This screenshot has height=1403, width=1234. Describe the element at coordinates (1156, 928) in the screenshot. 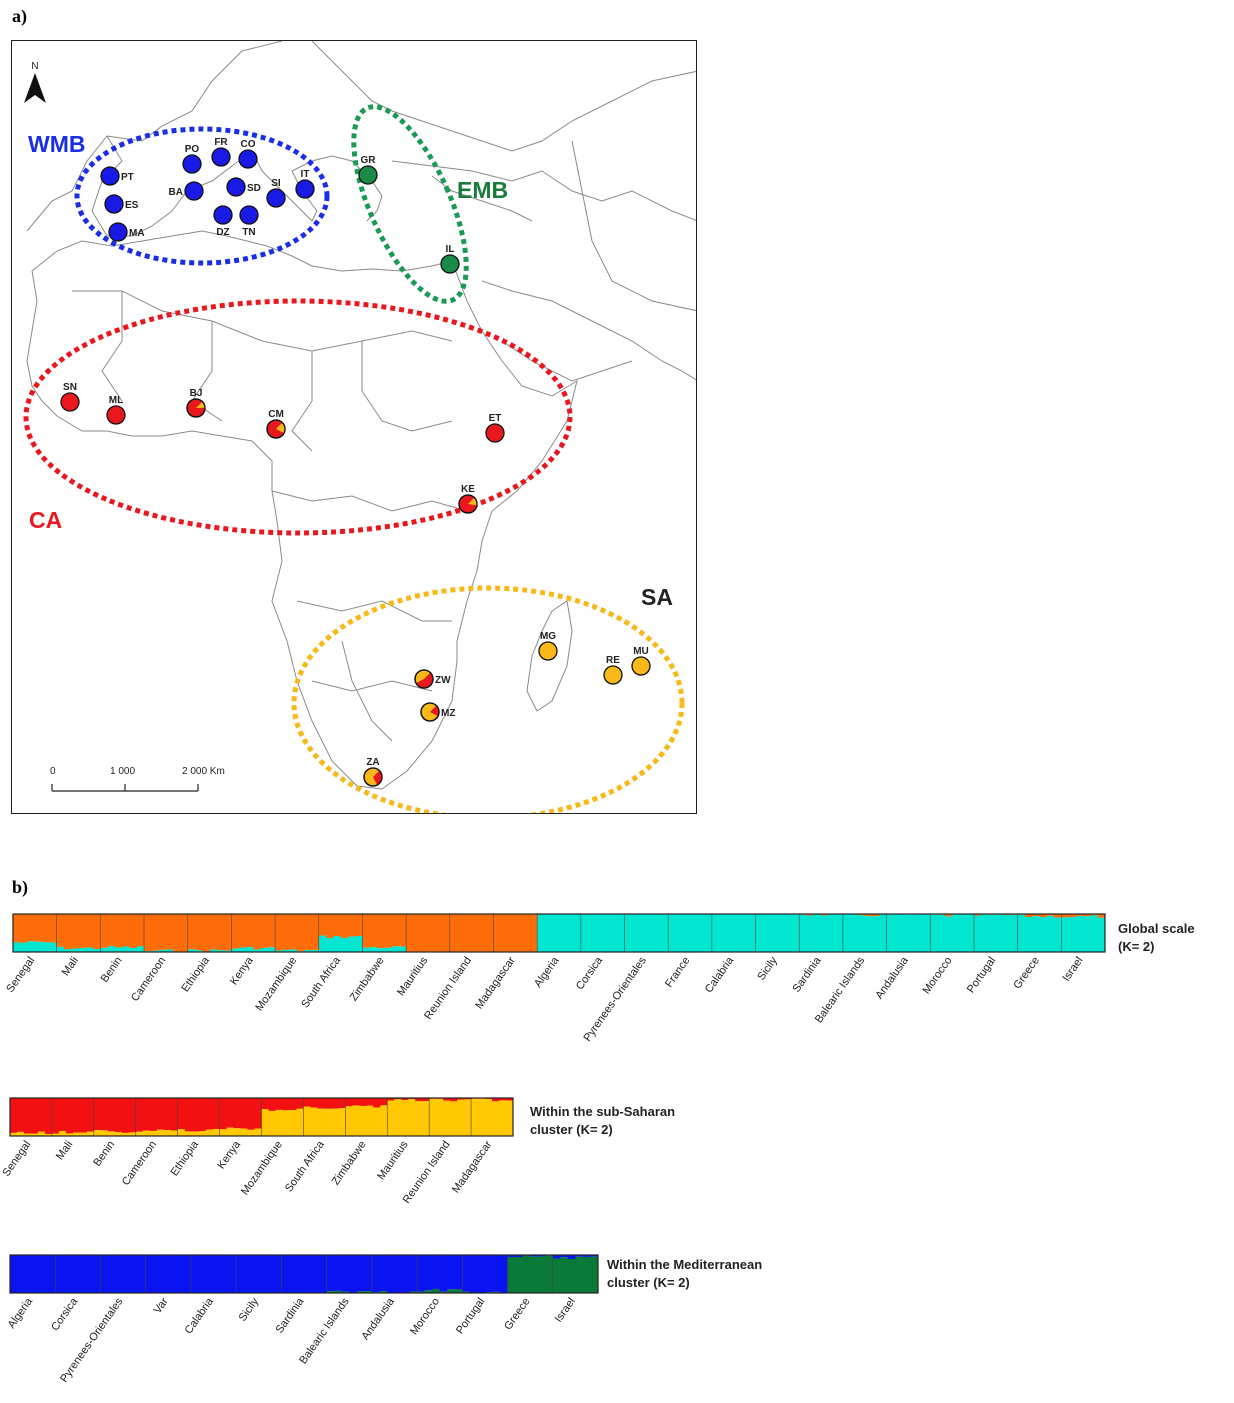

I see `barplot-caption: Global scale` at that location.